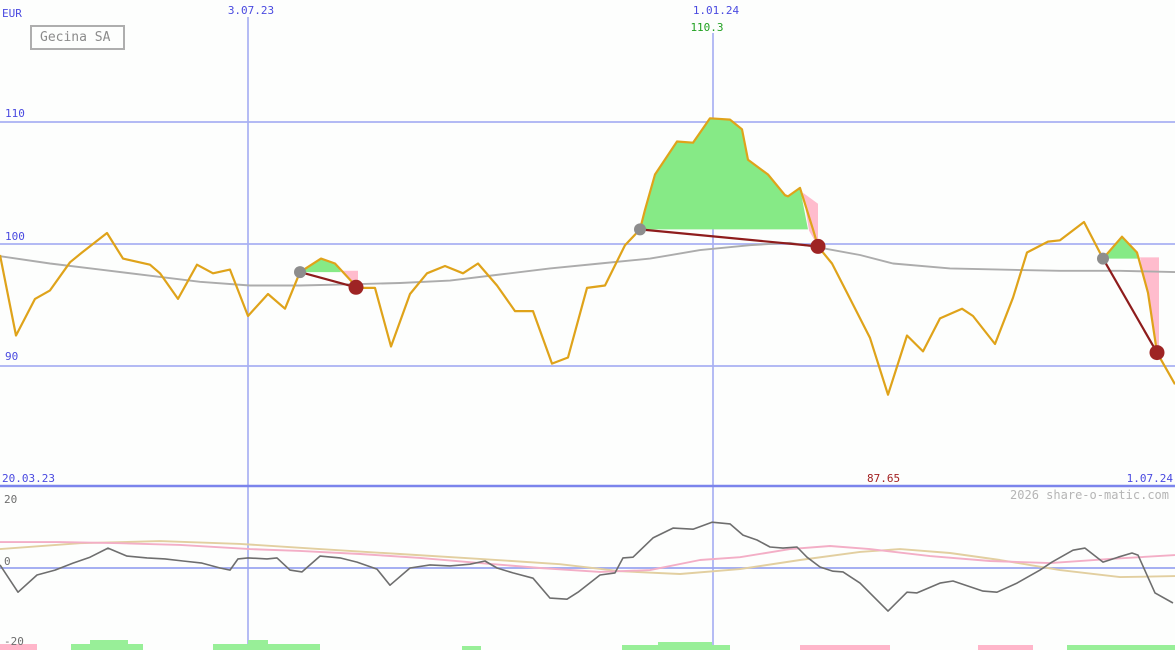 The height and width of the screenshot is (650, 1175). I want to click on date-label-top: 3.07.23, so click(251, 10).